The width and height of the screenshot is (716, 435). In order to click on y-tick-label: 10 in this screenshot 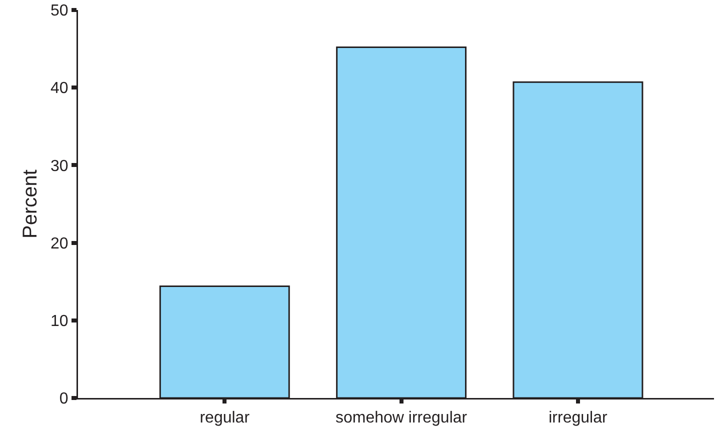, I will do `click(59, 321)`.